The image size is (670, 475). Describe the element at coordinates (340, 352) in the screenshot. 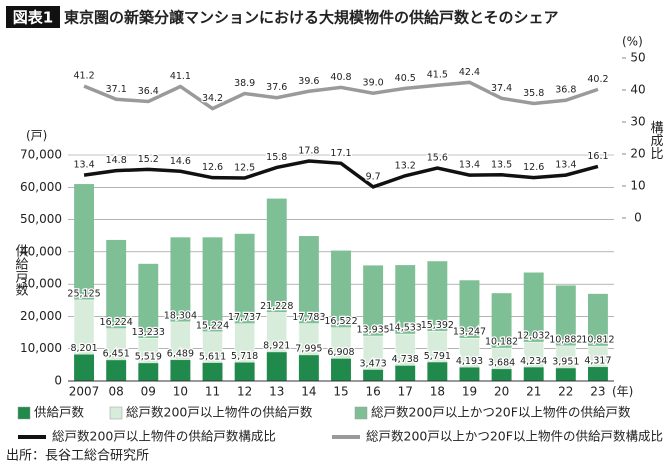

I see `value-label: 6,908` at that location.